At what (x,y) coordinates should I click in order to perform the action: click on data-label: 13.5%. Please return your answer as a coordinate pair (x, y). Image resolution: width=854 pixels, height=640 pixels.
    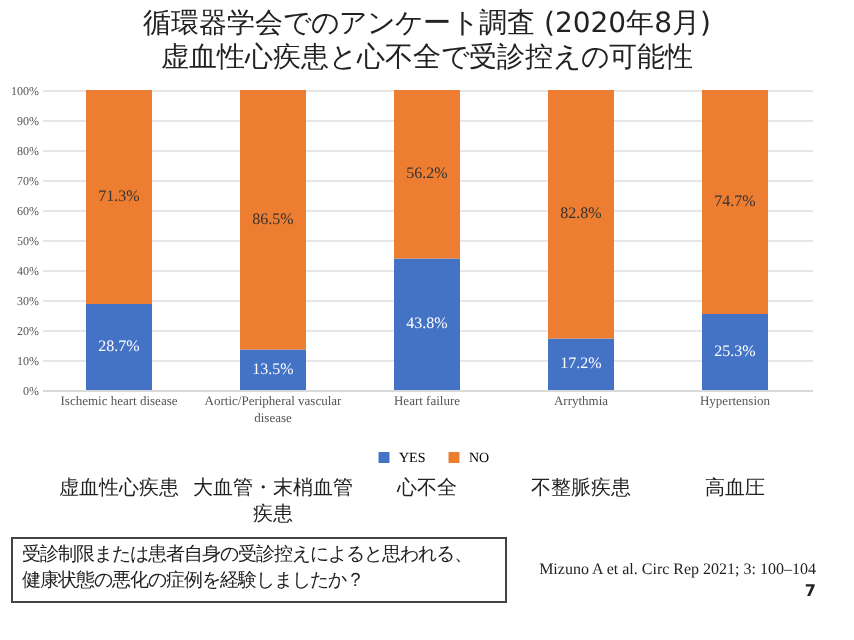
    Looking at the image, I should click on (273, 368).